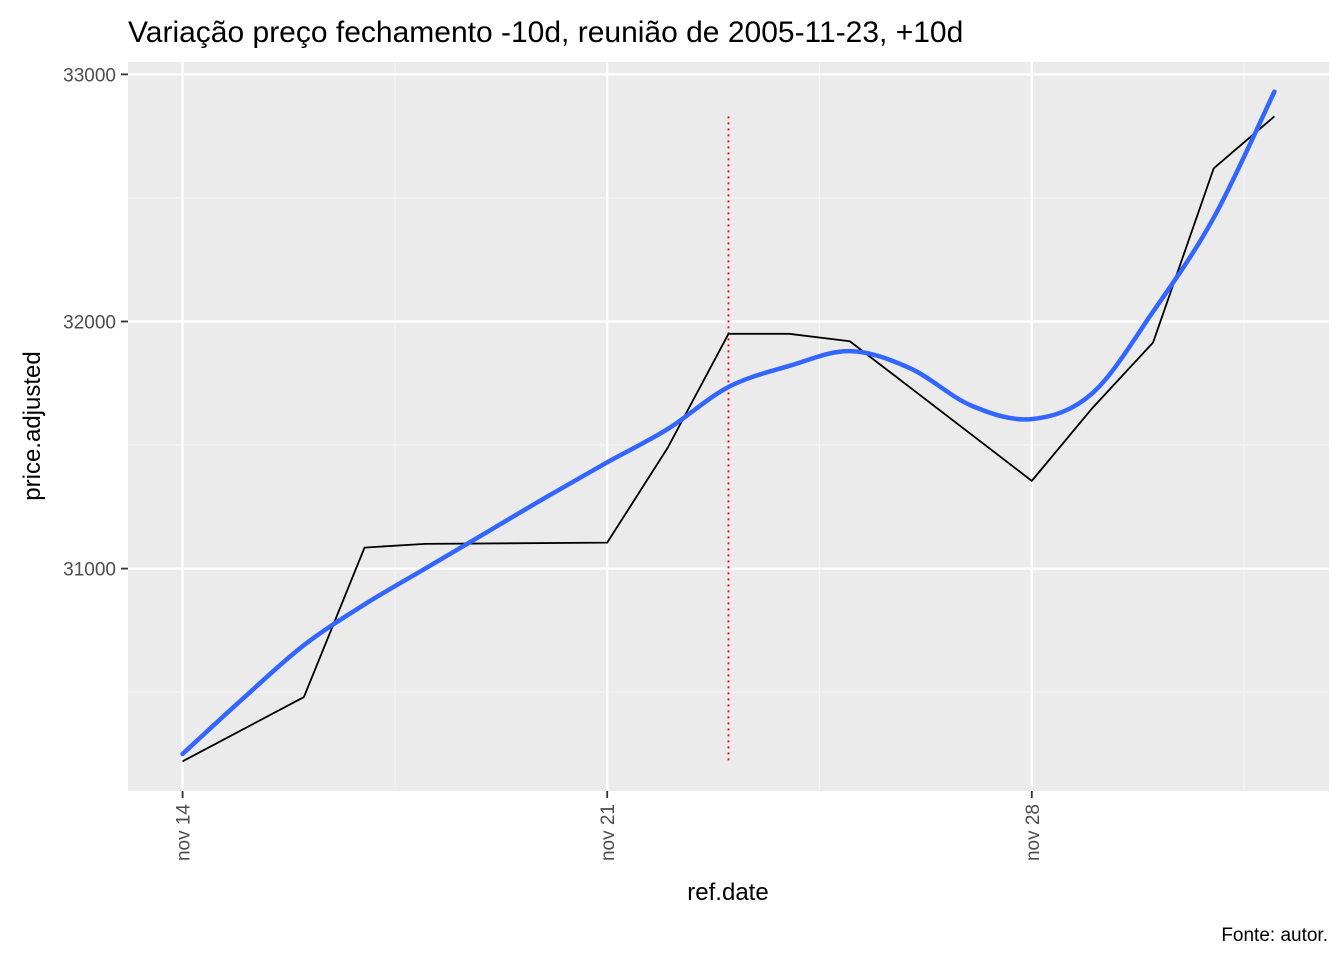 Image resolution: width=1344 pixels, height=960 pixels. I want to click on y-axis: 31000 32000 33000, so click(95, 323).